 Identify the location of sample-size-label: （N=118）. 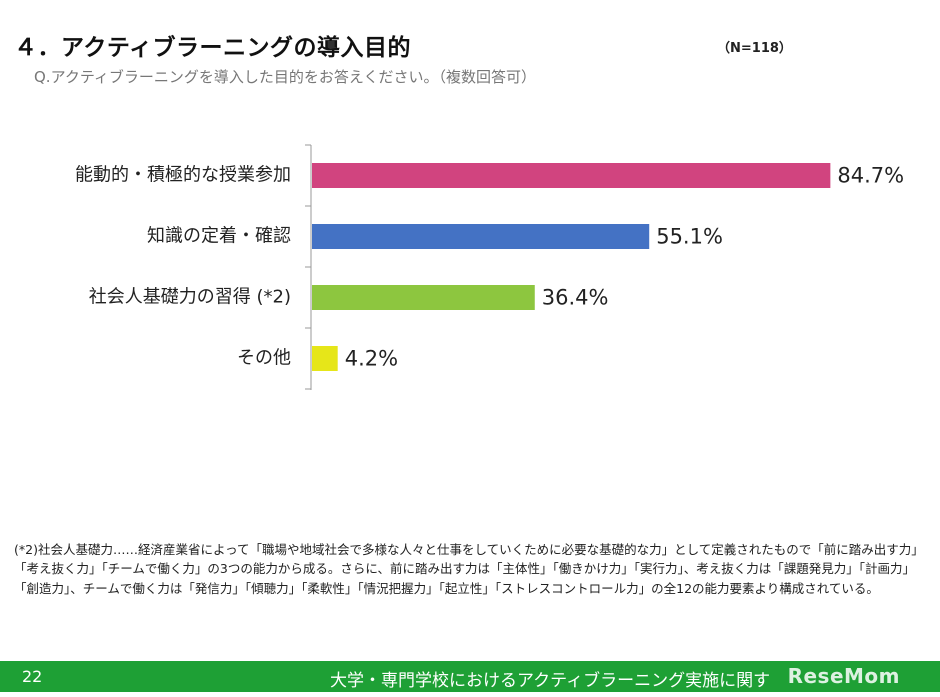
(754, 48).